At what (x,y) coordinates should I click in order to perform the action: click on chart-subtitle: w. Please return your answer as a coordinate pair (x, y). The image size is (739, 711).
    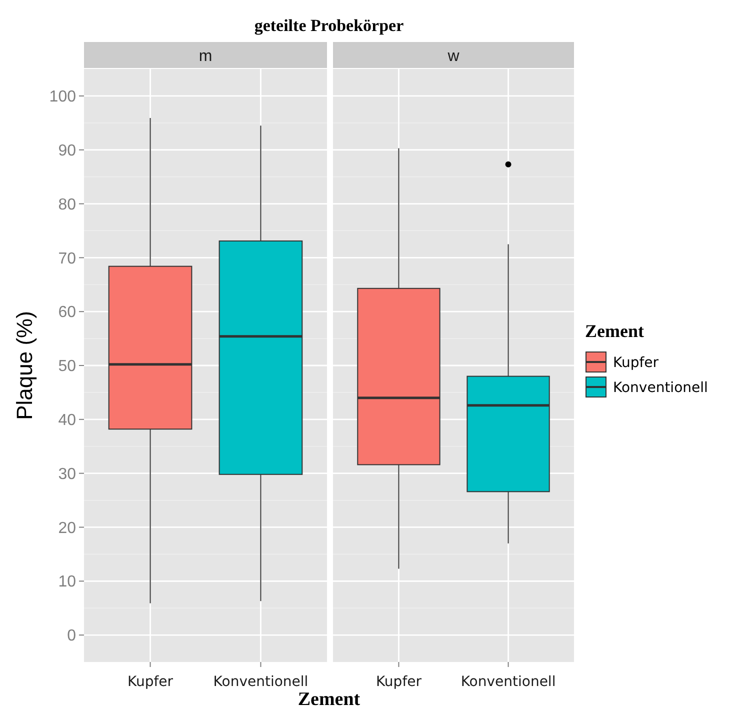
    Looking at the image, I should click on (453, 56).